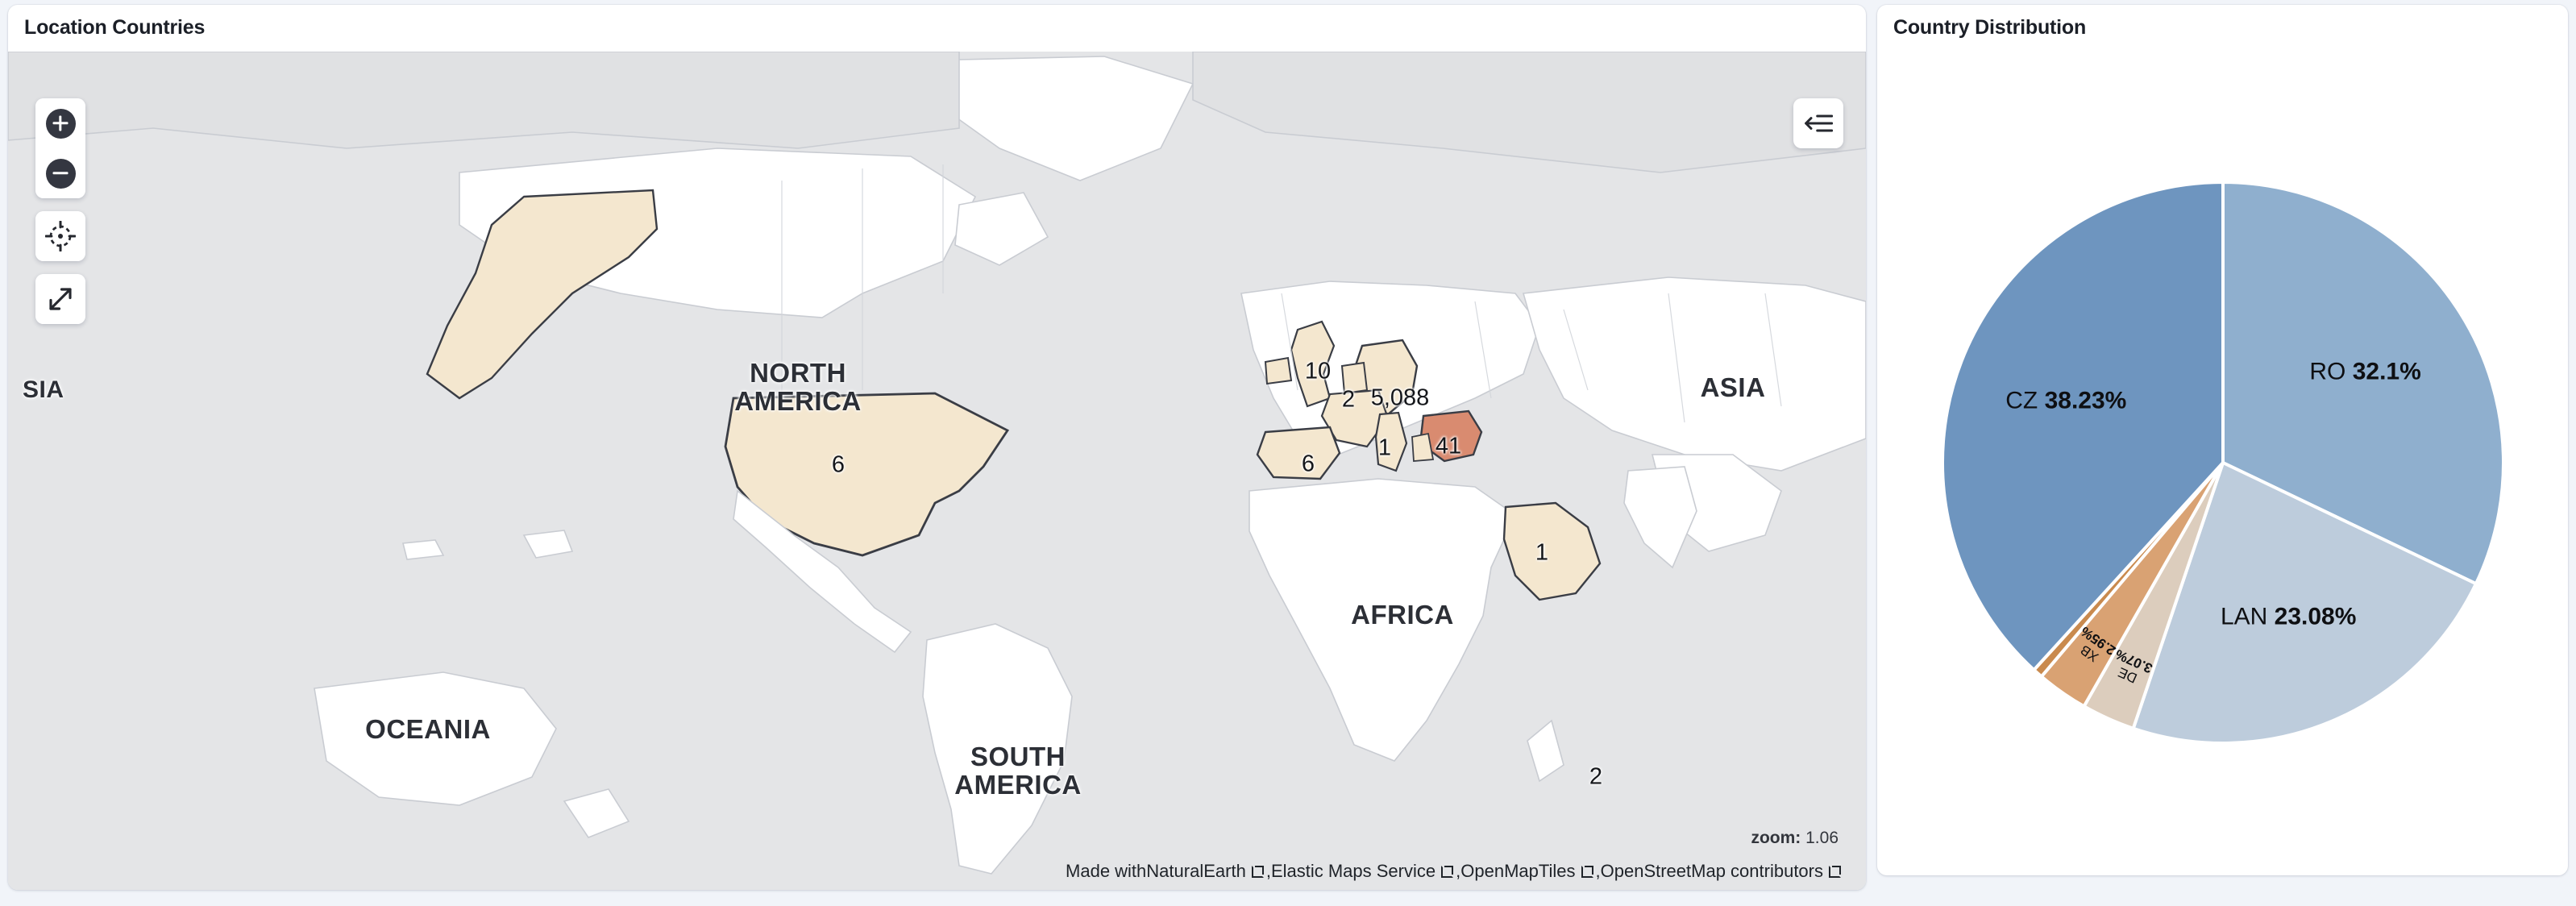  I want to click on minus-icon, so click(60, 173).